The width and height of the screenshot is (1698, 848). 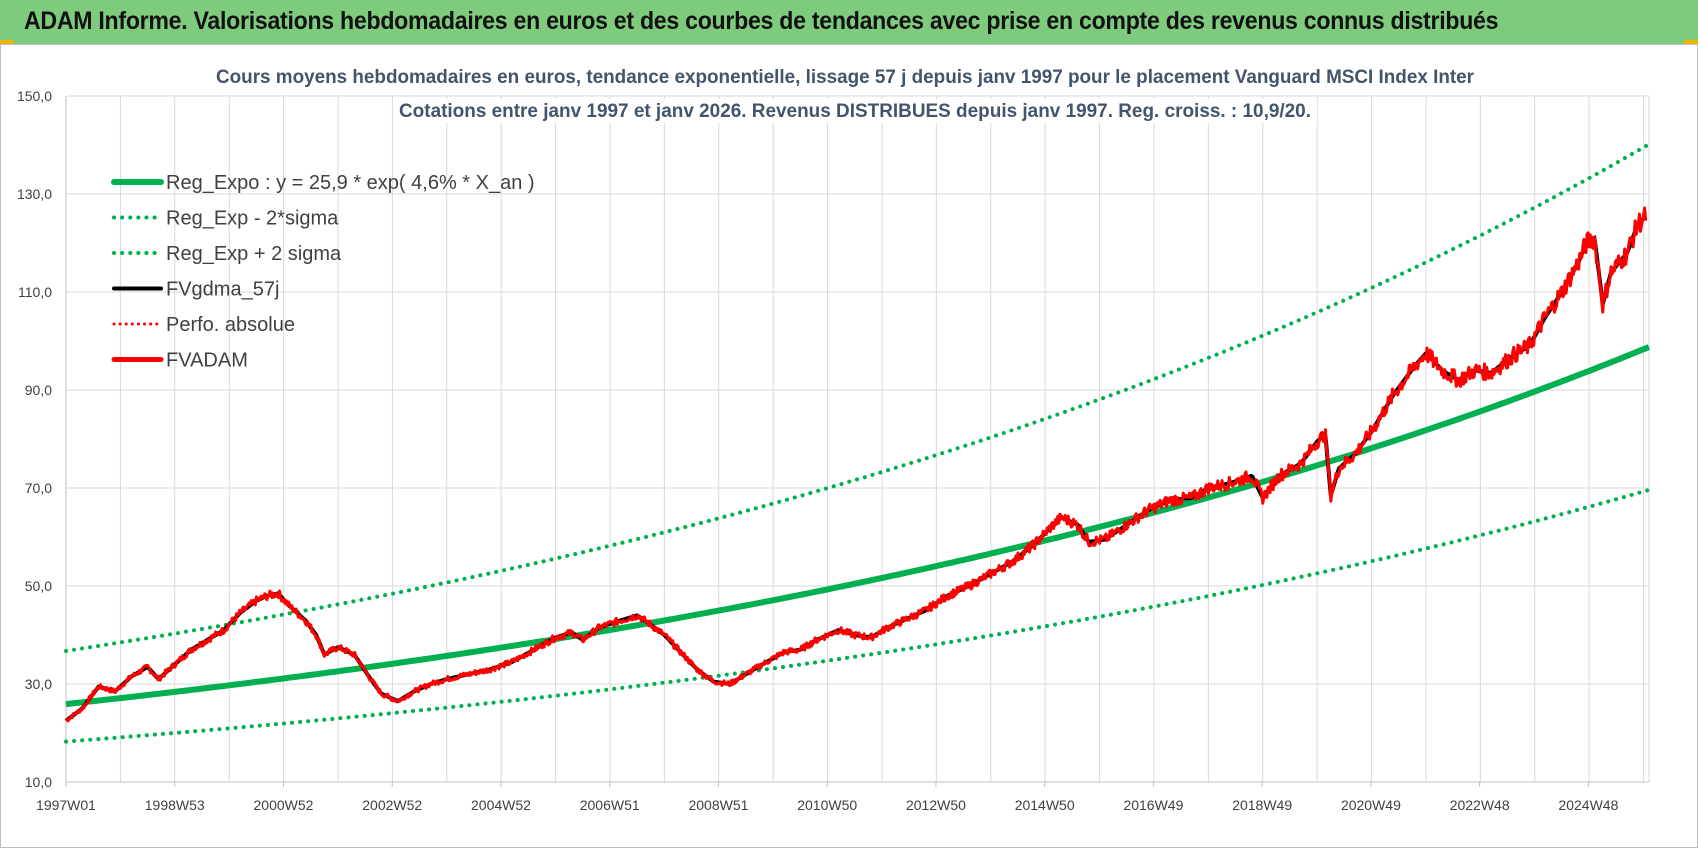 What do you see at coordinates (38, 488) in the screenshot?
I see `y-tick-label: 70,0` at bounding box center [38, 488].